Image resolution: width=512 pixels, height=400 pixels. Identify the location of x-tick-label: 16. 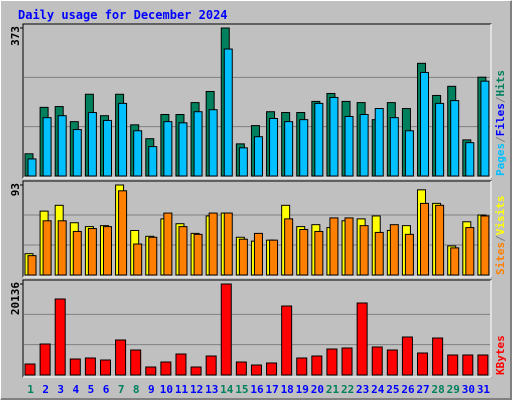
(257, 389).